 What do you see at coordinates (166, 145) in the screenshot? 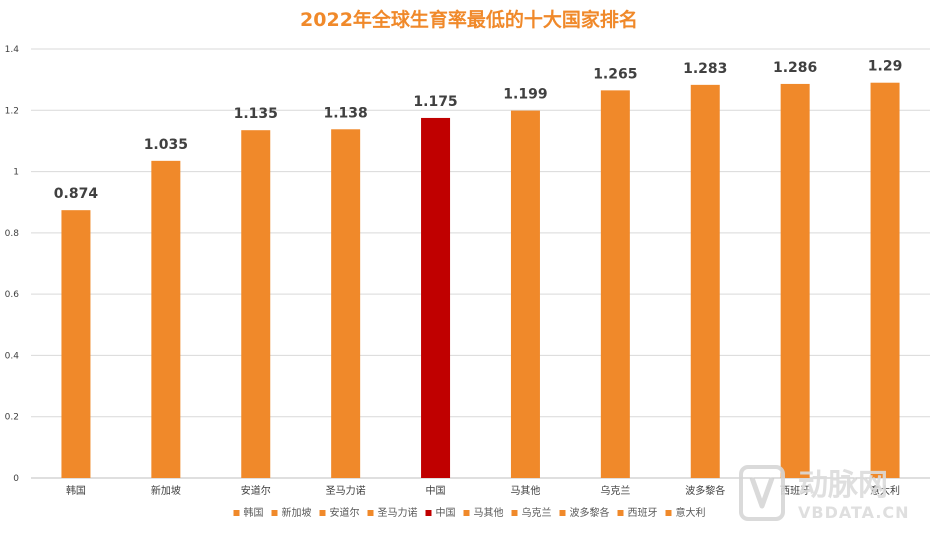
I see `data-label: 1.035` at bounding box center [166, 145].